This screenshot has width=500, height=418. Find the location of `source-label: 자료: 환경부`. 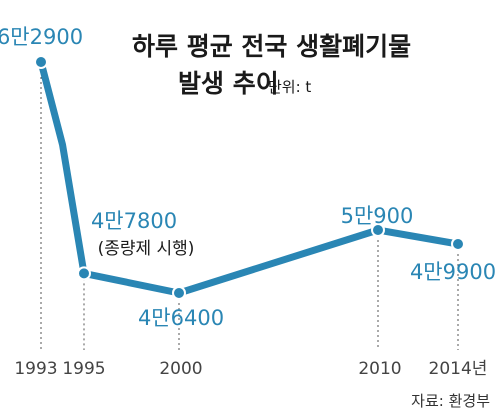

source-label: 자료: 환경부 is located at coordinates (450, 401).